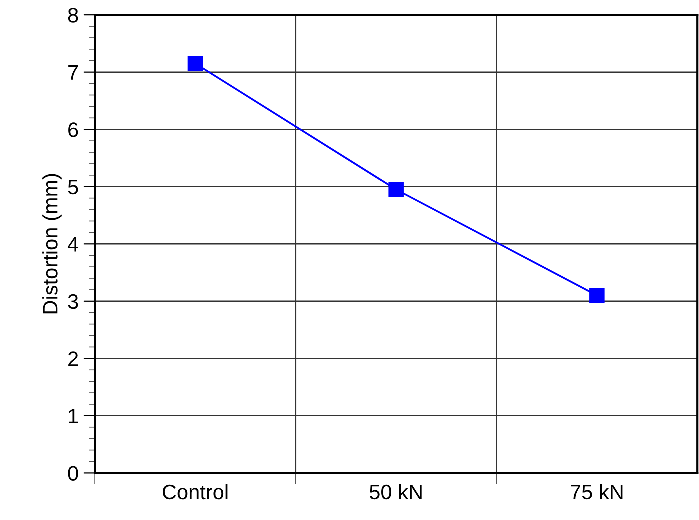  What do you see at coordinates (73, 359) in the screenshot?
I see `y-tick-label: 2` at bounding box center [73, 359].